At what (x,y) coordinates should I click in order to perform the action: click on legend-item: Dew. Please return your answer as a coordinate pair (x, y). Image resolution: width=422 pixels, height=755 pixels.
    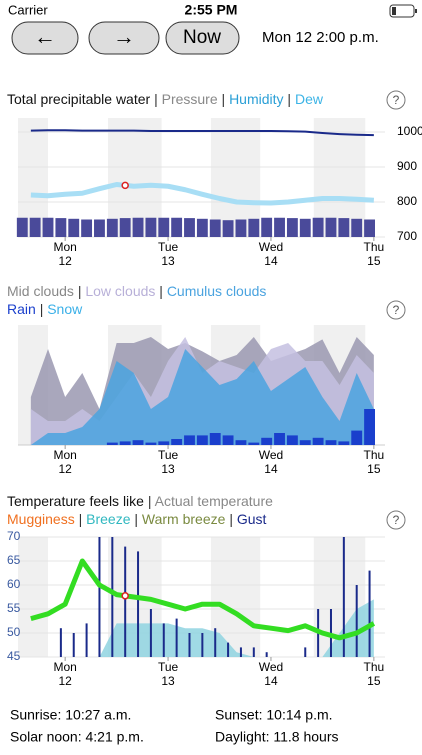
    Looking at the image, I should click on (309, 99).